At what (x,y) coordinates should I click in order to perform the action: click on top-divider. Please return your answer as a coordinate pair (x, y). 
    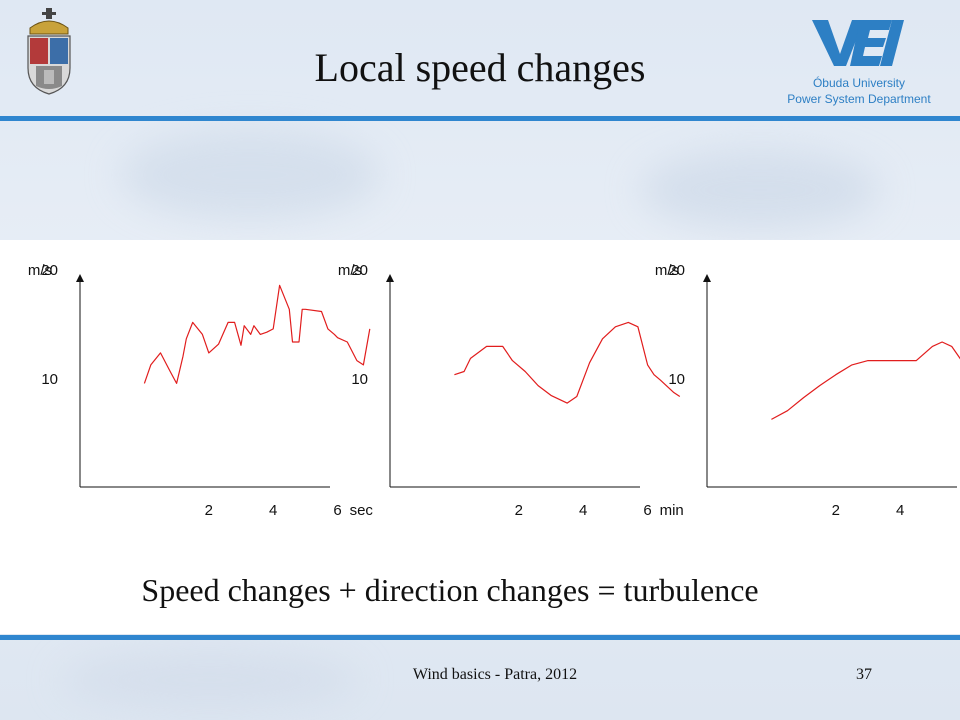
    Looking at the image, I should click on (480, 118).